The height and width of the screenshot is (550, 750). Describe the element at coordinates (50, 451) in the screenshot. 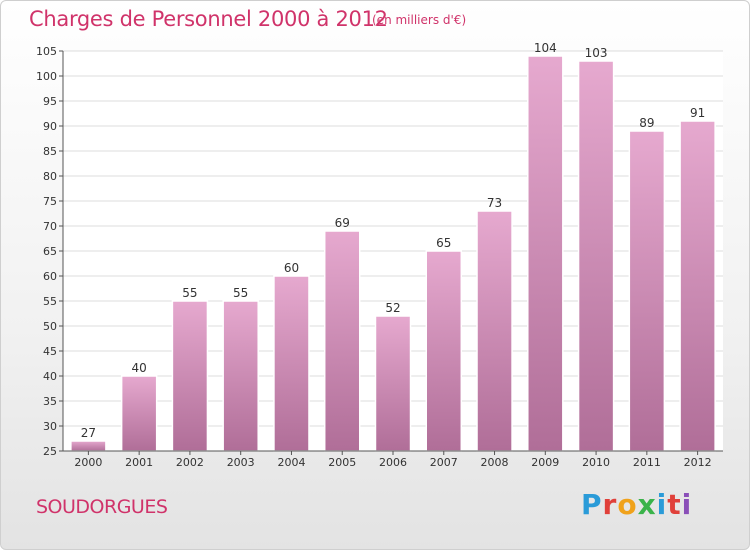

I see `y-tick-label: 25` at that location.